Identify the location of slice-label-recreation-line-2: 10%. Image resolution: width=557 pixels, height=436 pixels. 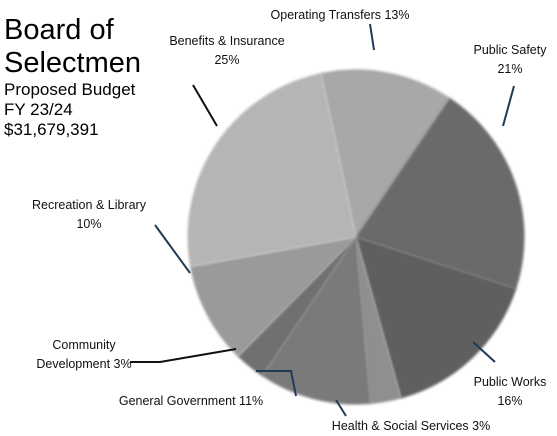
(88, 224).